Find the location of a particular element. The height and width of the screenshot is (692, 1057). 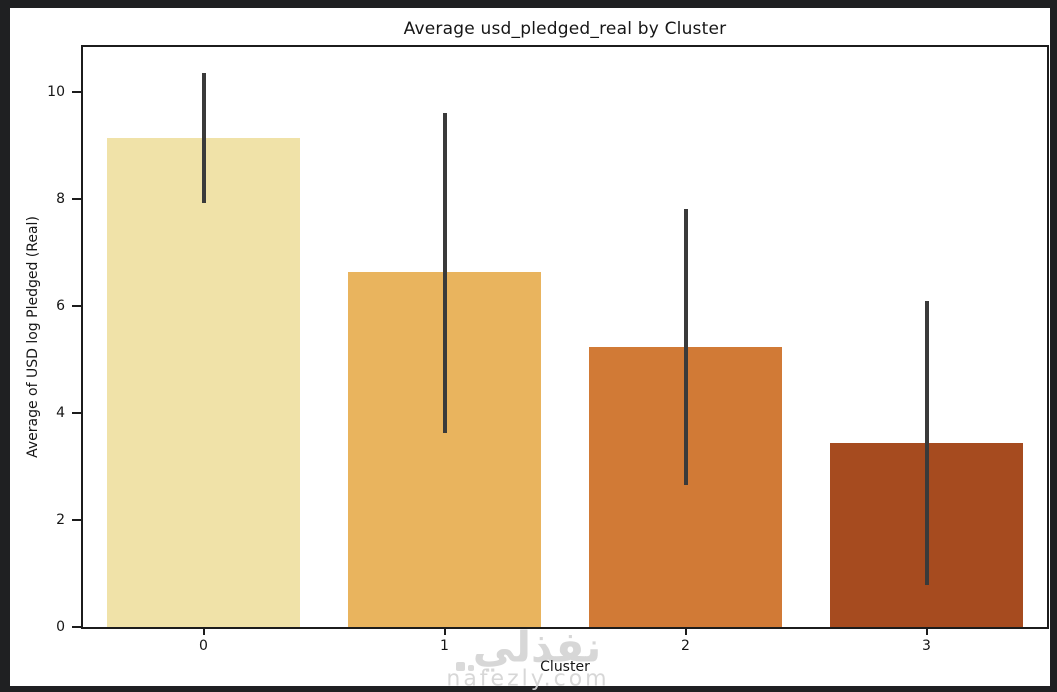

watermark-arabic-text: نفذلي is located at coordinates (537, 647).